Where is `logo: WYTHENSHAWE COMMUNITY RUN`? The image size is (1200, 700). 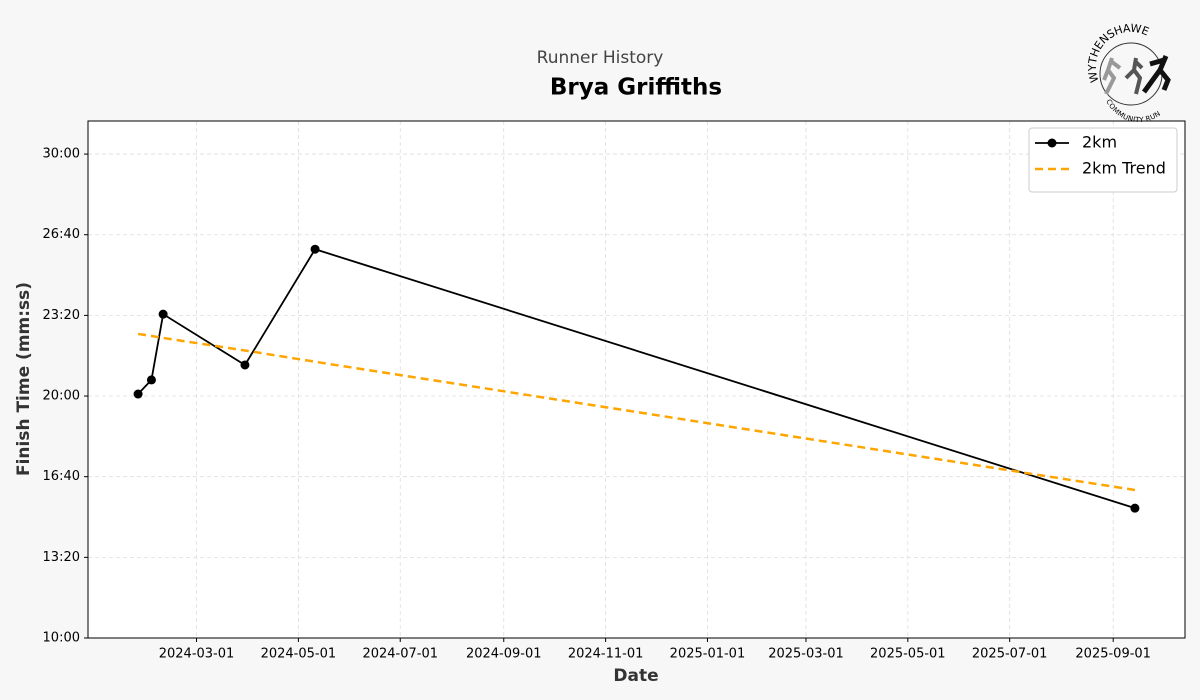 logo: WYTHENSHAWE COMMUNITY RUN is located at coordinates (1128, 73).